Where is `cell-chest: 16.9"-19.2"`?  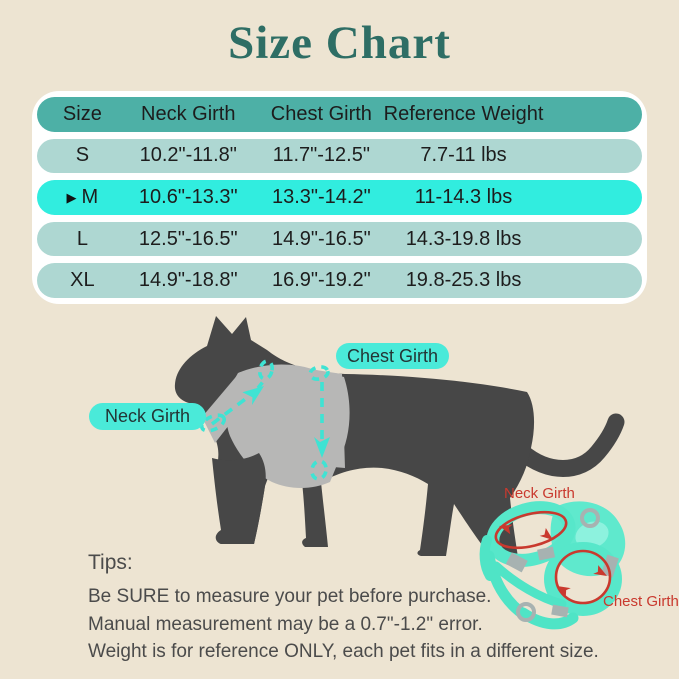 cell-chest: 16.9"-19.2" is located at coordinates (321, 280).